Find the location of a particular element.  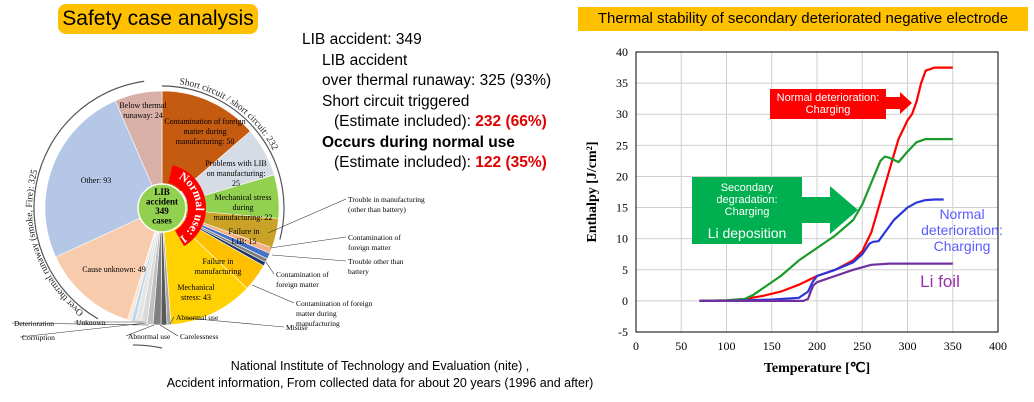

center-label: LIB is located at coordinates (162, 192).